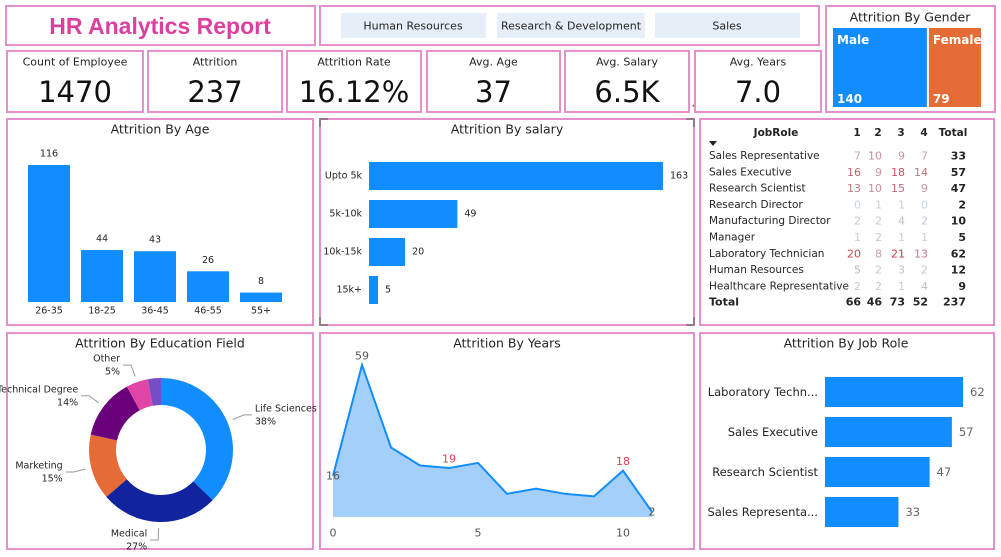 This screenshot has width=1001, height=557. I want to click on slicer-label: Human Resources, so click(413, 26).